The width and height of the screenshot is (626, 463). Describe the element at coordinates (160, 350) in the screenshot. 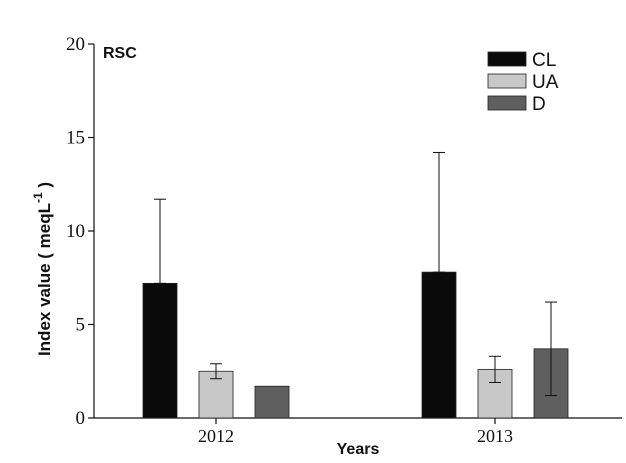

I see `bar-cl-2012` at that location.